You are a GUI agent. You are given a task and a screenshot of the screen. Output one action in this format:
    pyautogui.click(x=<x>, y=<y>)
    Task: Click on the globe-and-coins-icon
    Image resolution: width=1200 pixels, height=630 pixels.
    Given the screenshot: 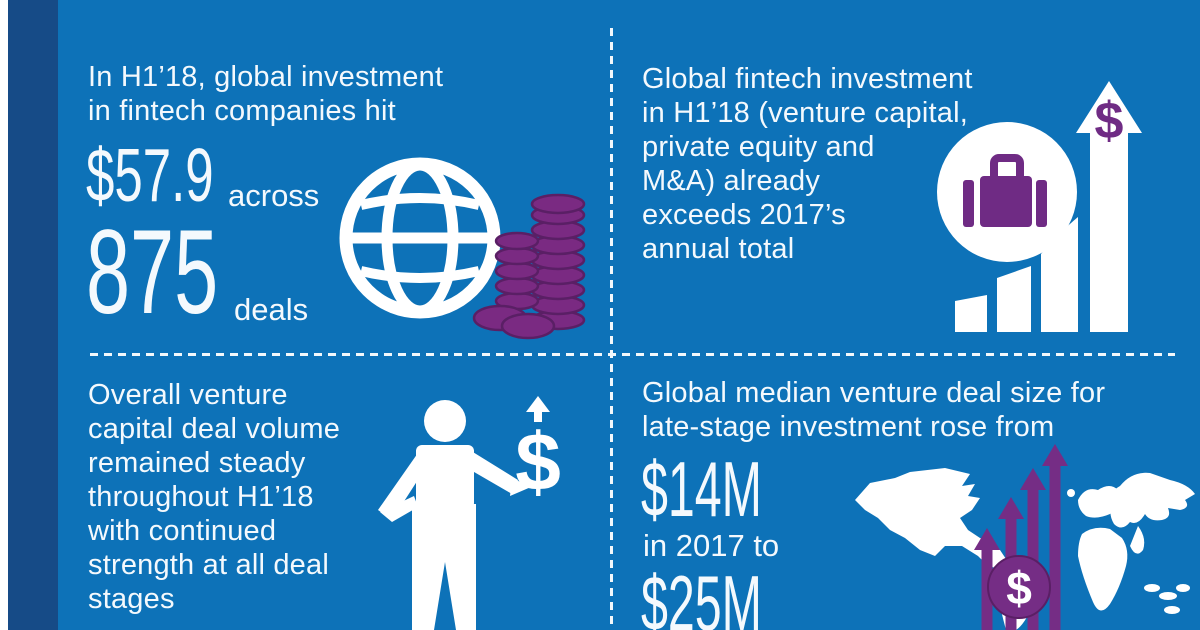 What is the action you would take?
    pyautogui.click(x=462, y=248)
    